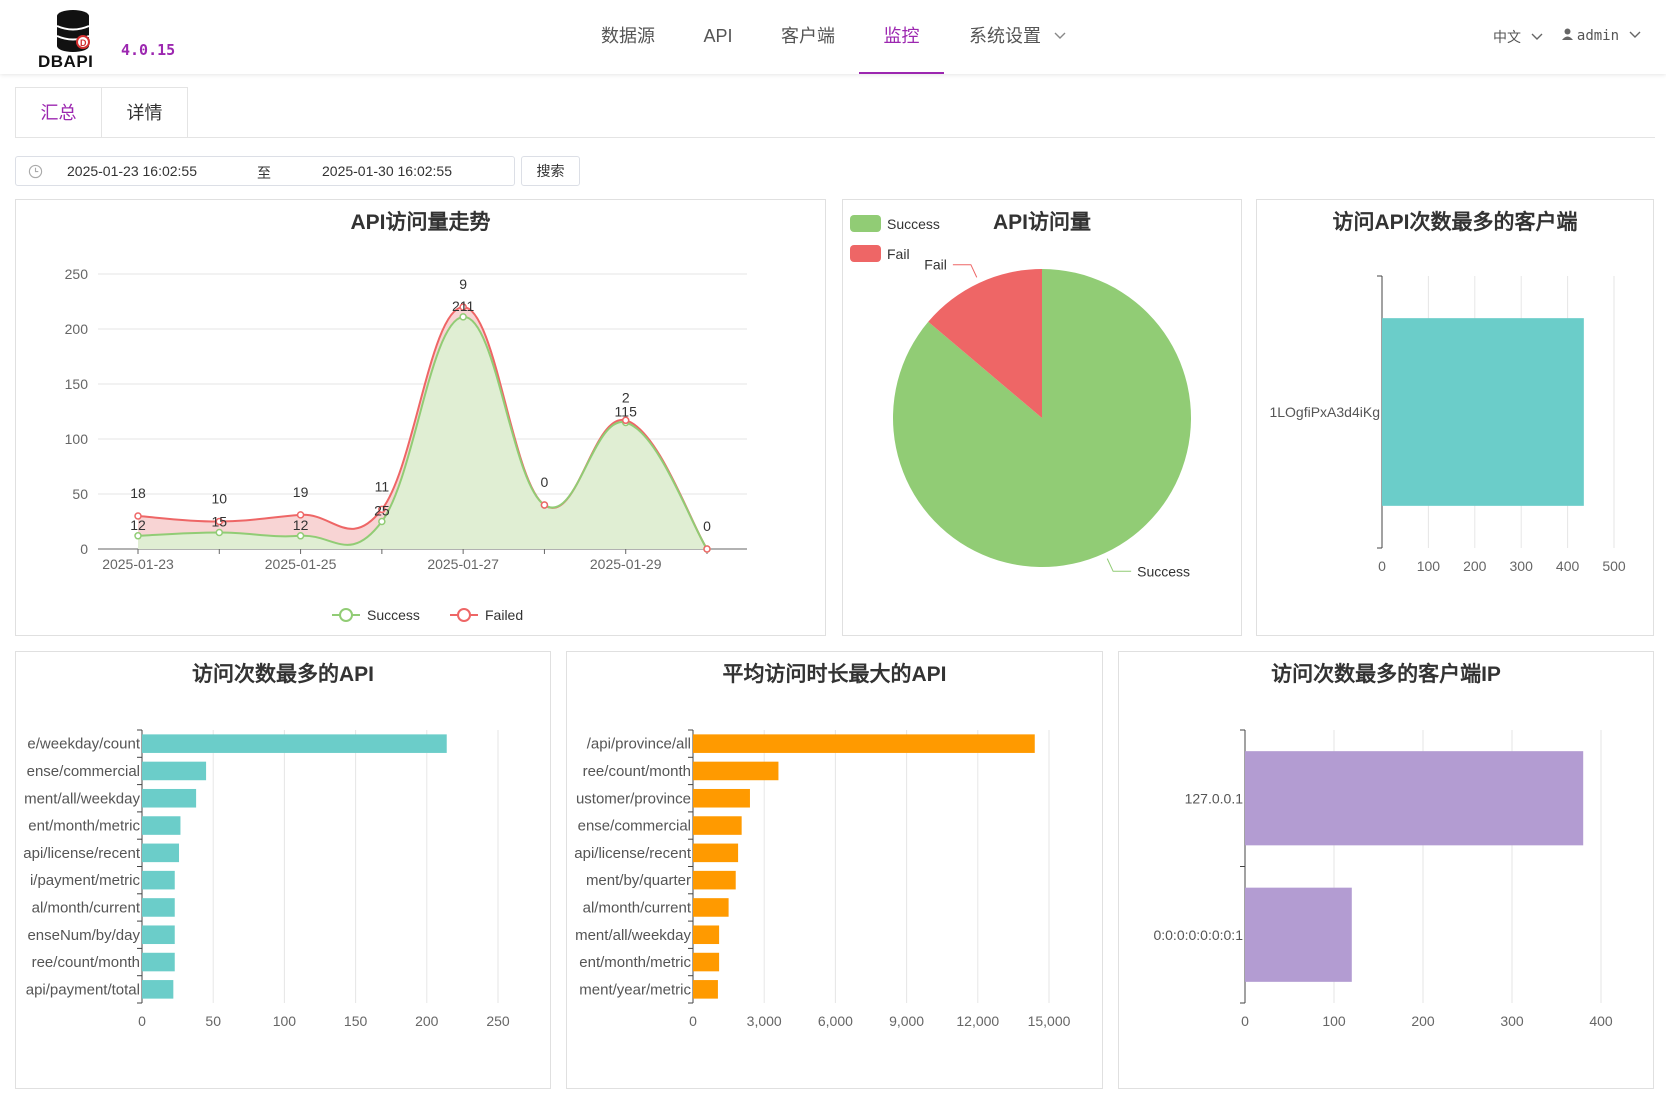 The height and width of the screenshot is (1111, 1666). Describe the element at coordinates (58, 112) in the screenshot. I see `tab-summary: 汇总` at that location.